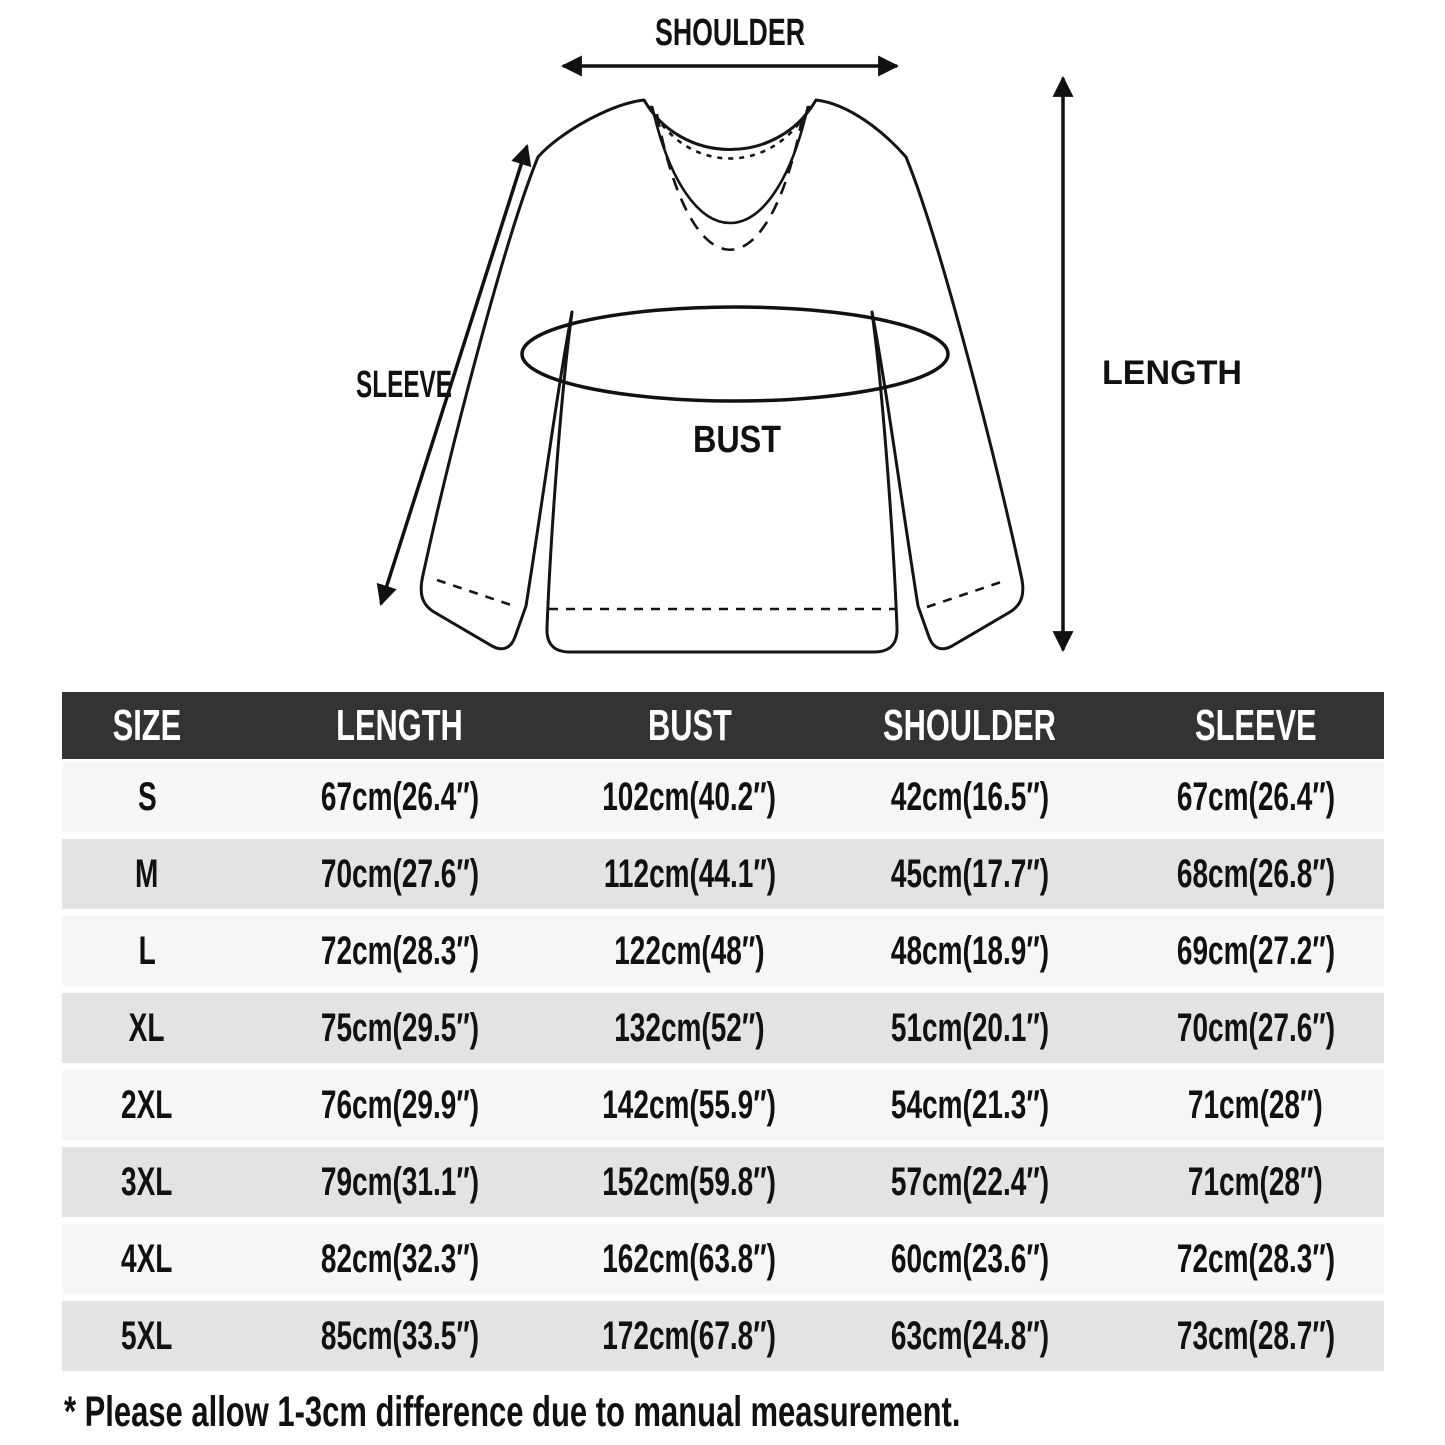  What do you see at coordinates (969, 1258) in the screenshot?
I see `table-cell: 60cm(23.6″)` at bounding box center [969, 1258].